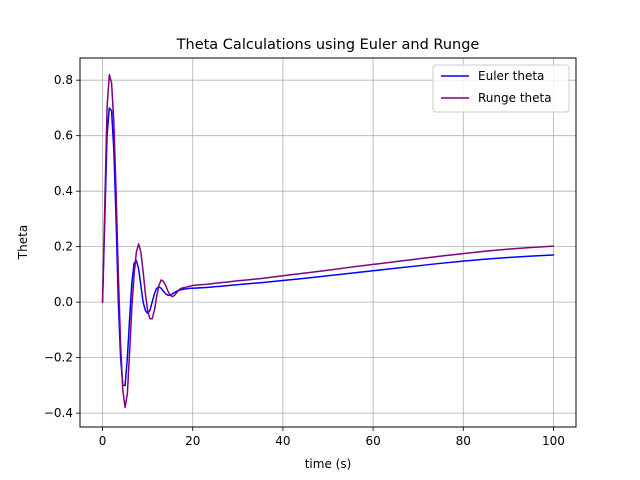 The image size is (640, 480). What do you see at coordinates (63, 302) in the screenshot?
I see `y-tick-label: 0.0` at bounding box center [63, 302].